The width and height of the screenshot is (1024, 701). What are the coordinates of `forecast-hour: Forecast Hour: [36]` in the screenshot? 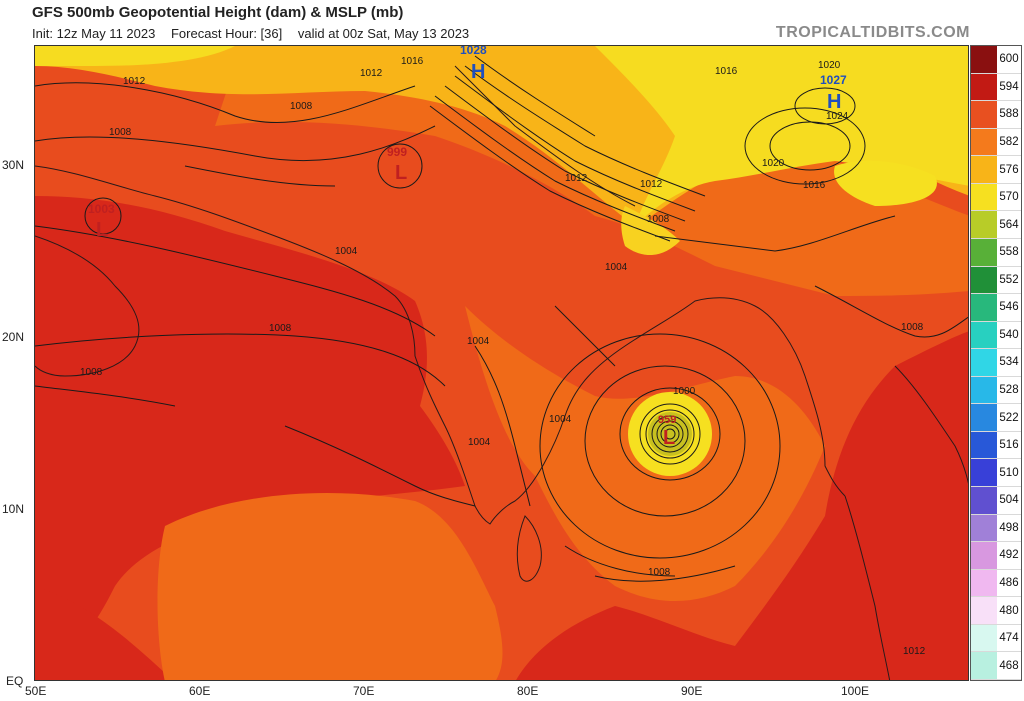 It's located at (226, 33).